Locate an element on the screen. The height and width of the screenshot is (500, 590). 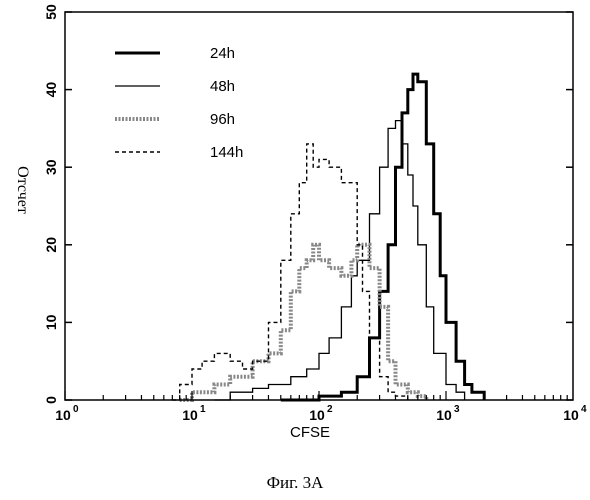
figure-caption: Фиг. 3A is located at coordinates (296, 482).